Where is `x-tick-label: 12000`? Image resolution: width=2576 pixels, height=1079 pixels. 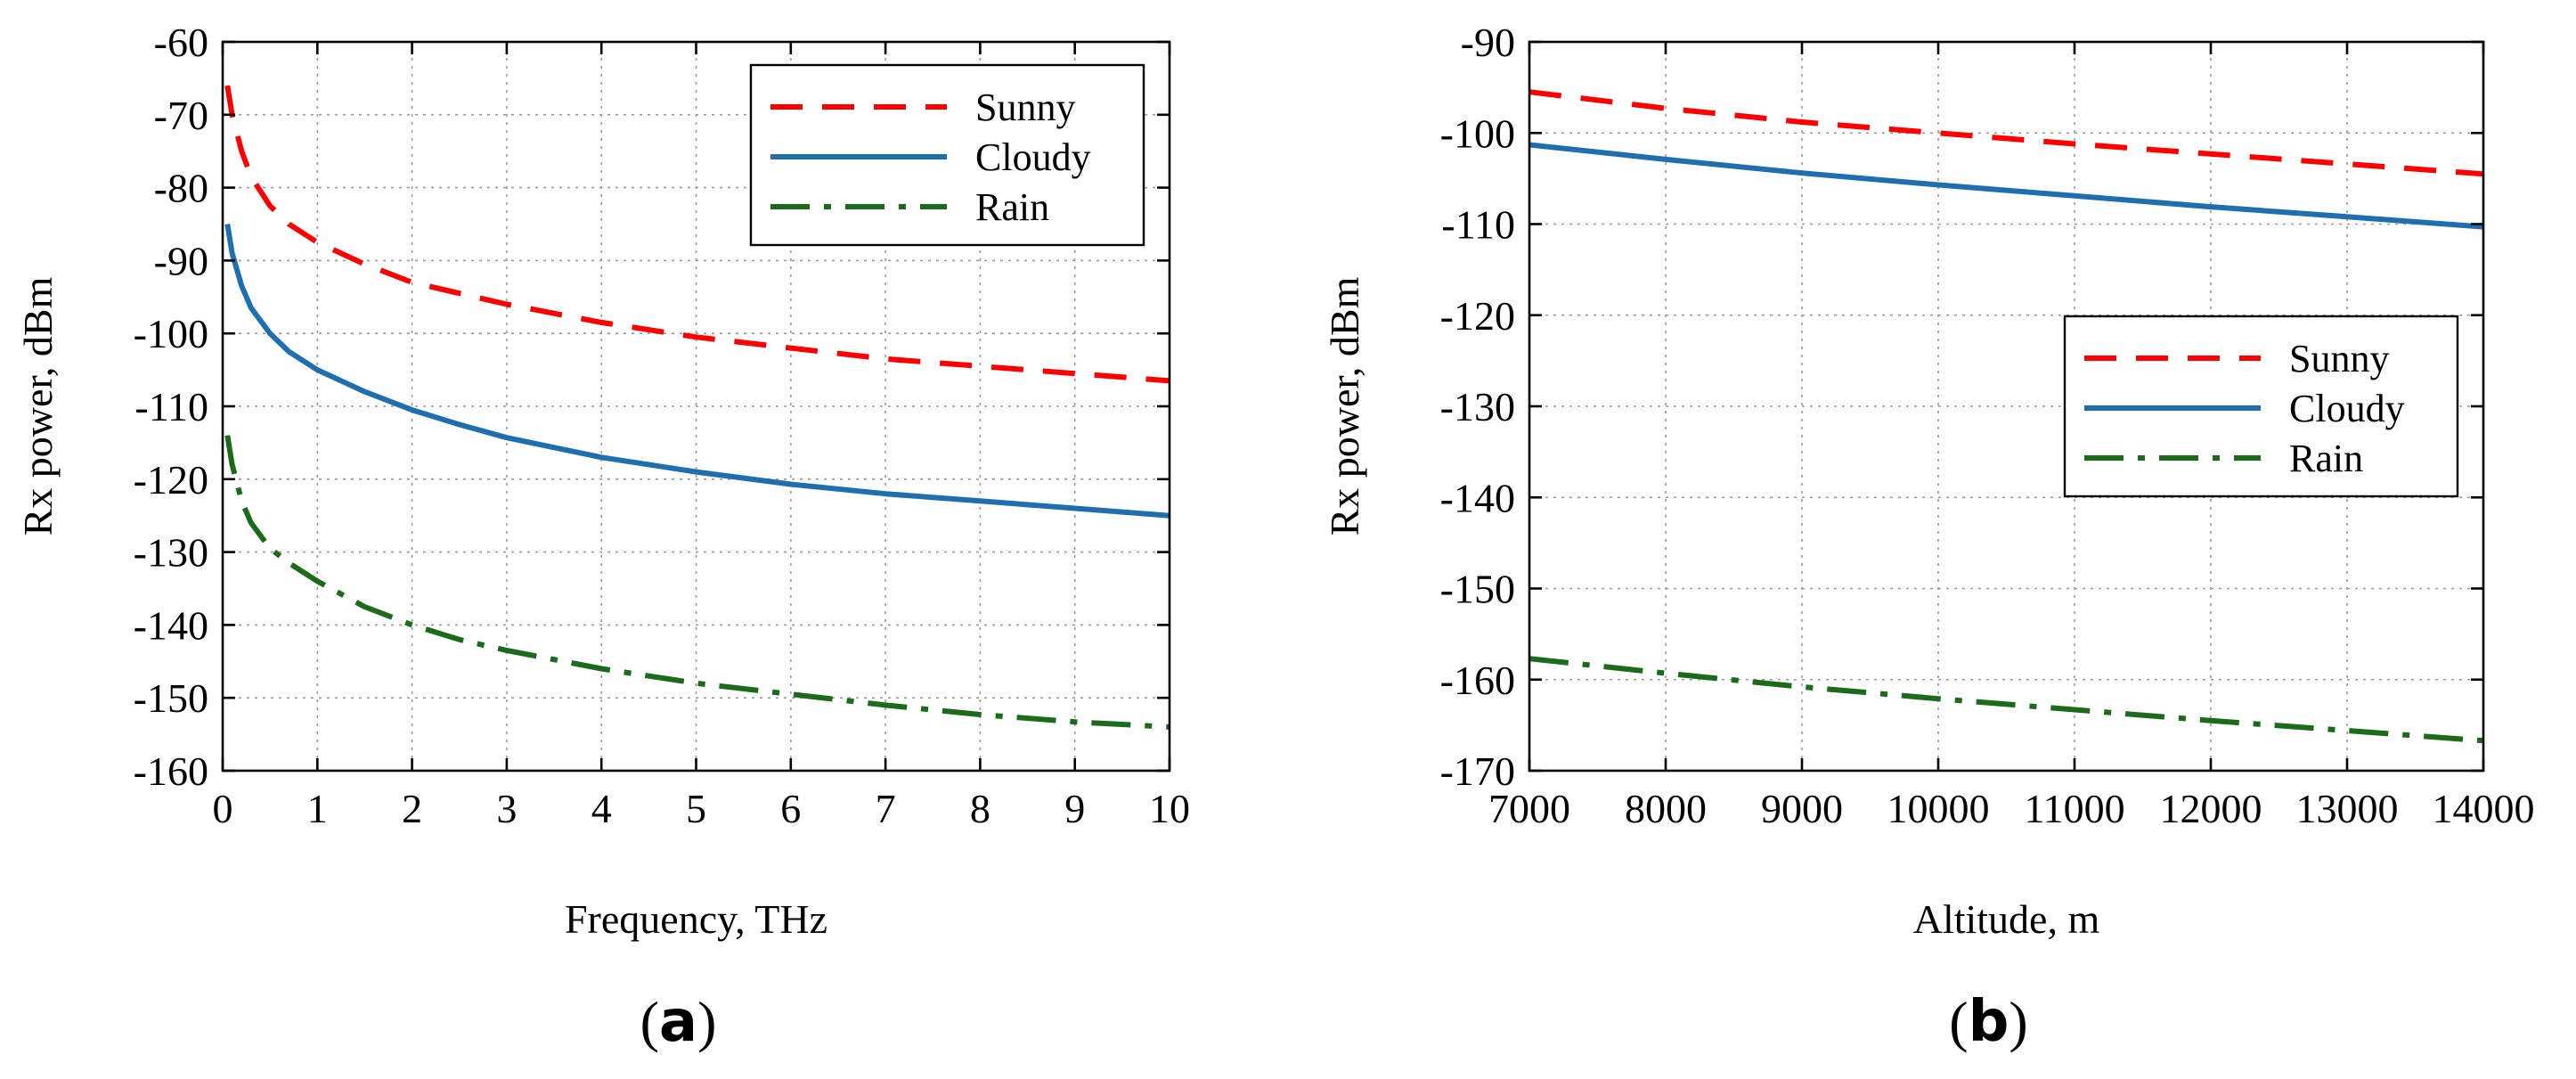 x-tick-label: 12000 is located at coordinates (2211, 809).